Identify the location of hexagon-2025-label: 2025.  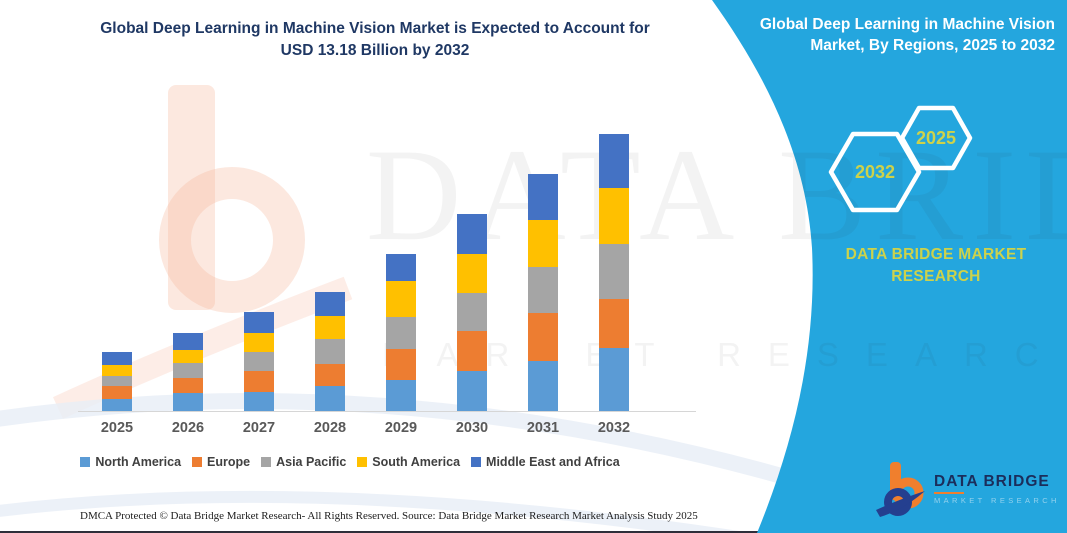
(936, 138).